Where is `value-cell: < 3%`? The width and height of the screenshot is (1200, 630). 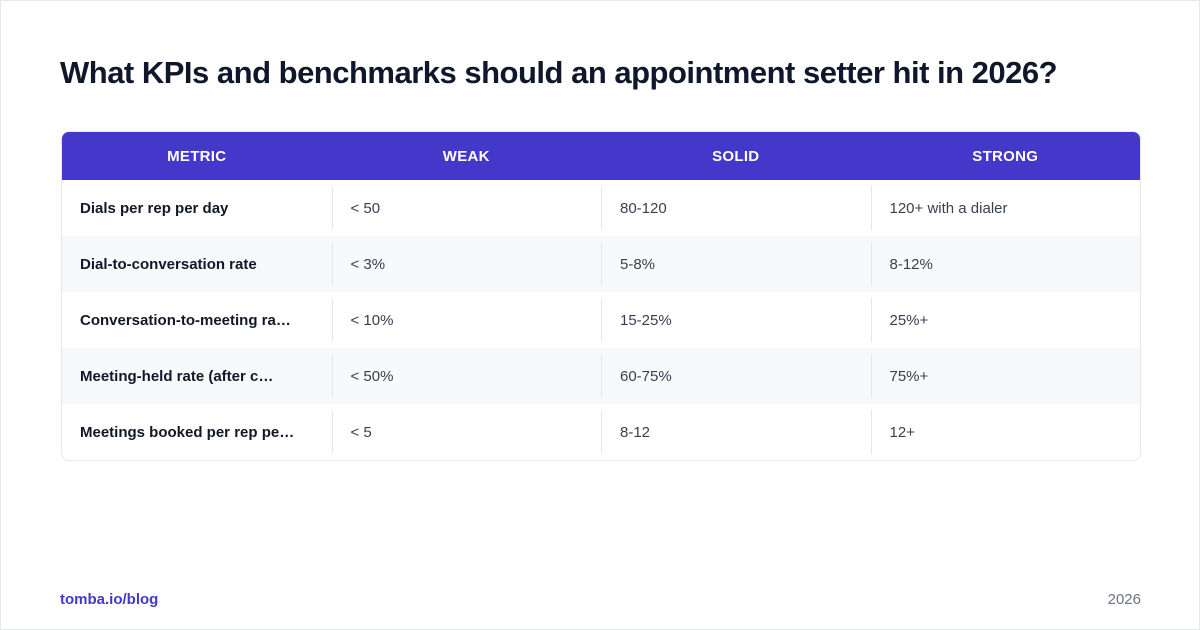
value-cell: < 3% is located at coordinates (466, 264).